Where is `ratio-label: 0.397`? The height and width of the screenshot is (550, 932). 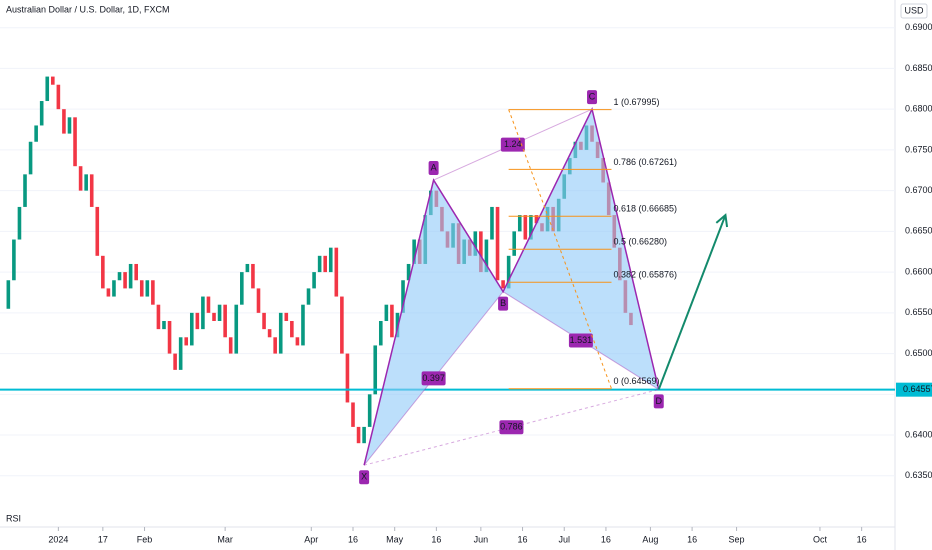 ratio-label: 0.397 is located at coordinates (433, 378).